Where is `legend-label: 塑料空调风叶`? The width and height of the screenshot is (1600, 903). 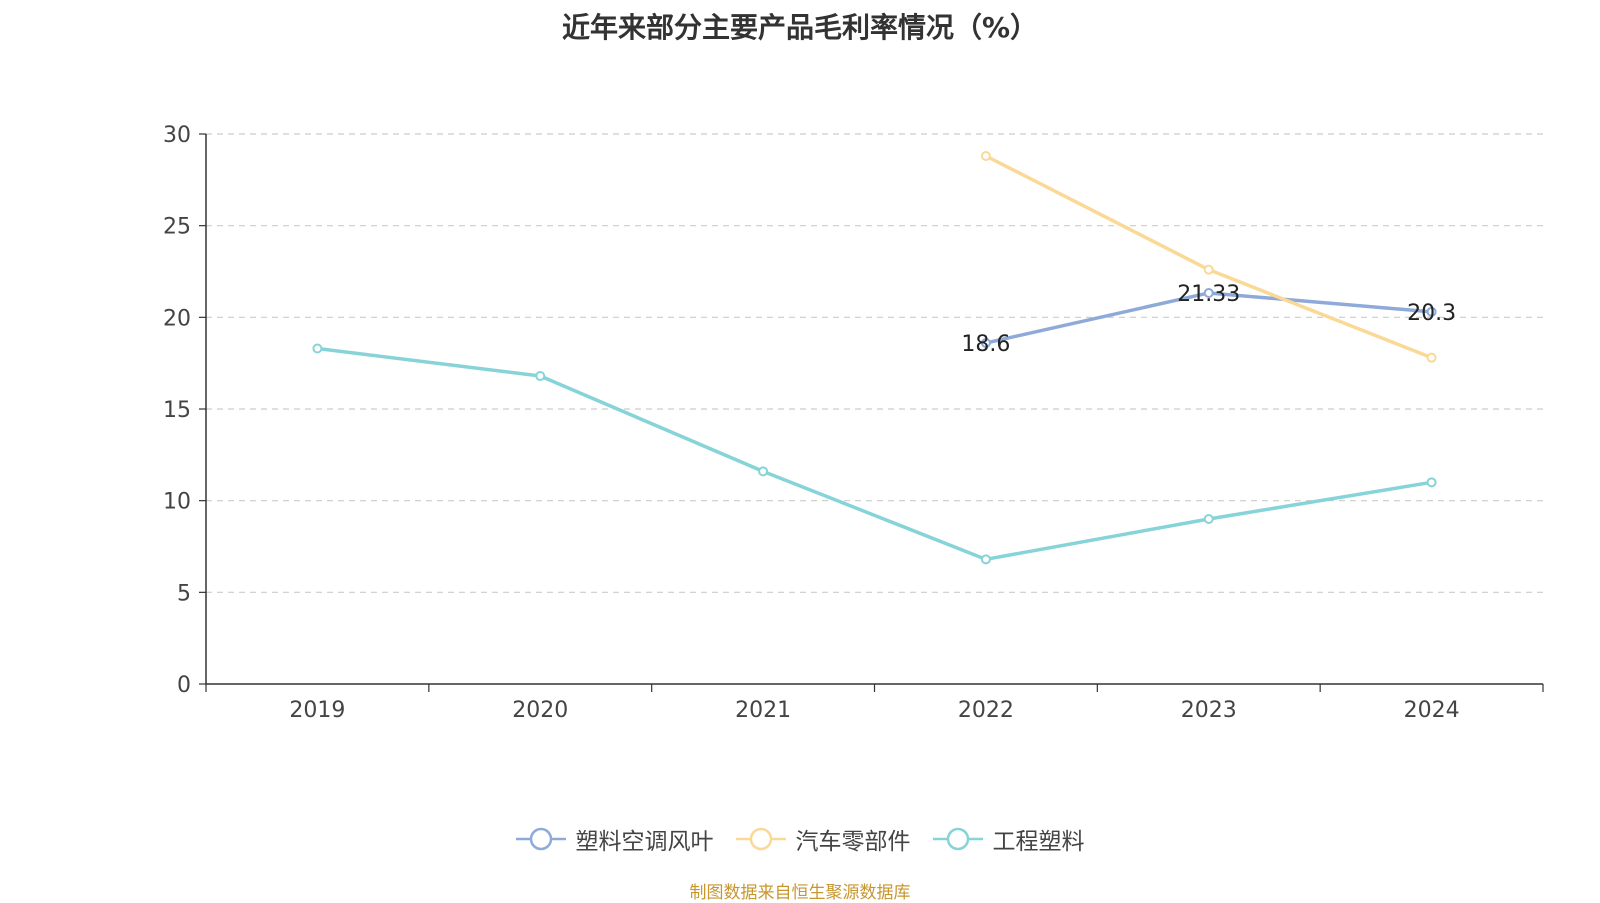 legend-label: 塑料空调风叶 is located at coordinates (644, 842).